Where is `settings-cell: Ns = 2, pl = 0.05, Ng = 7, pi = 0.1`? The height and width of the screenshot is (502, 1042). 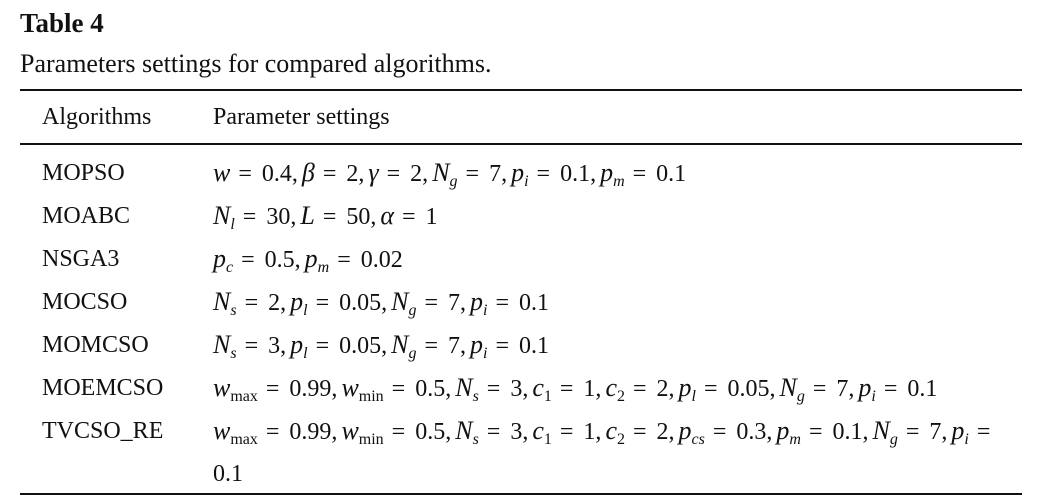
settings-cell: Ns = 2, pl = 0.05, Ng = 7, pi = 0.1 is located at coordinates (617, 306).